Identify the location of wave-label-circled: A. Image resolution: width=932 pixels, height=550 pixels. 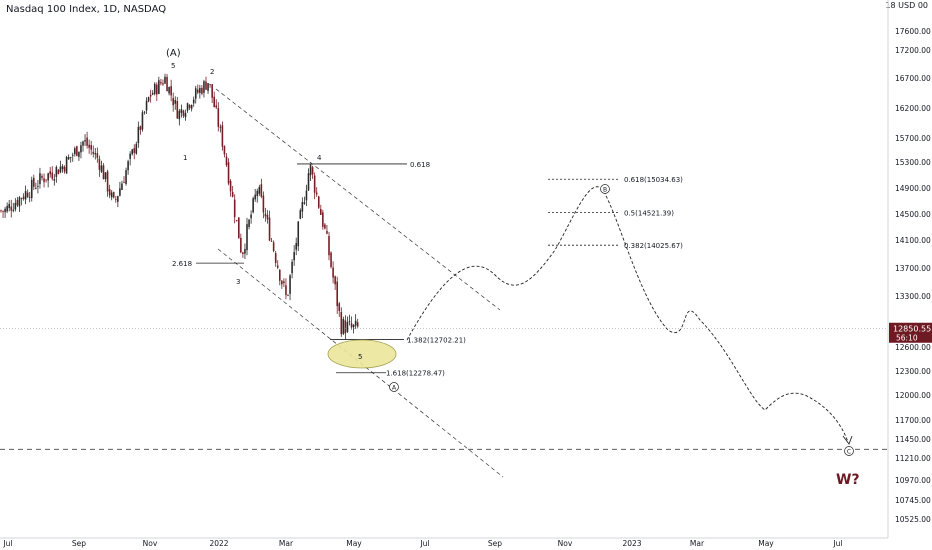
(394, 388).